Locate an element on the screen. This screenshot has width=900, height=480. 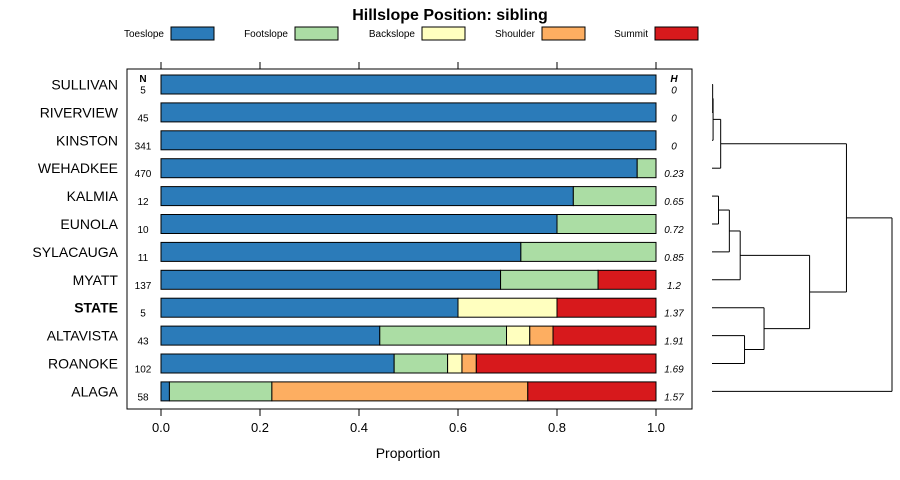
x-axis: 0.0 0.2 0.4 0.6 0.8 1.0 is located at coordinates (408, 422).